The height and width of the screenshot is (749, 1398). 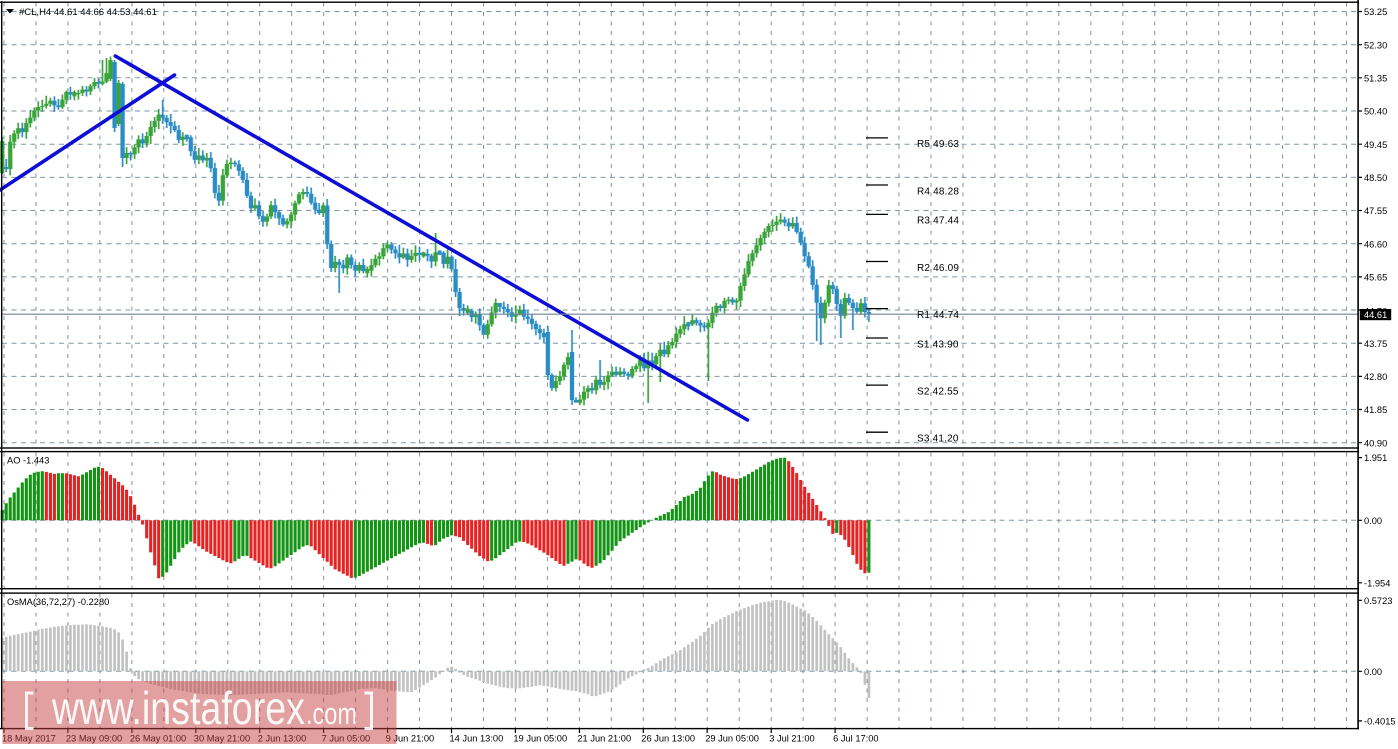 What do you see at coordinates (938, 191) in the screenshot?
I see `svg-text: R4 48.28` at bounding box center [938, 191].